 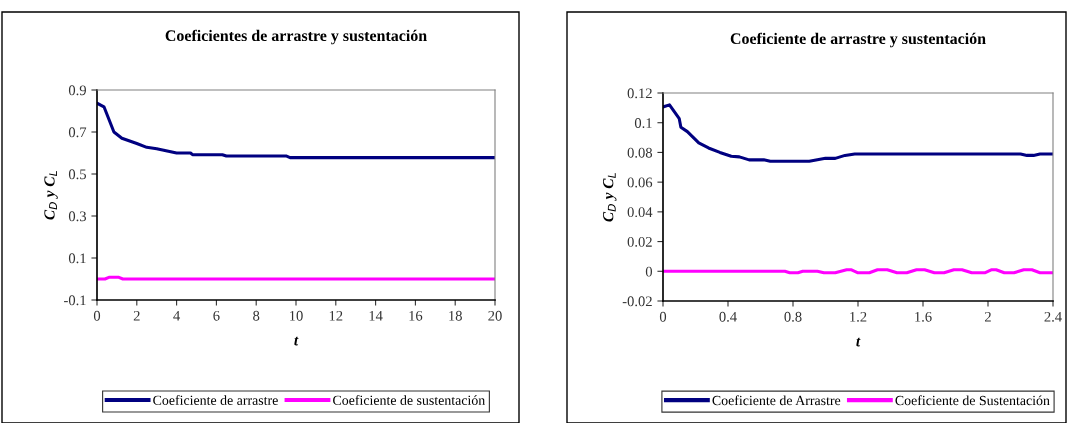 What do you see at coordinates (376, 315) in the screenshot?
I see `x-tick-label: 14` at bounding box center [376, 315].